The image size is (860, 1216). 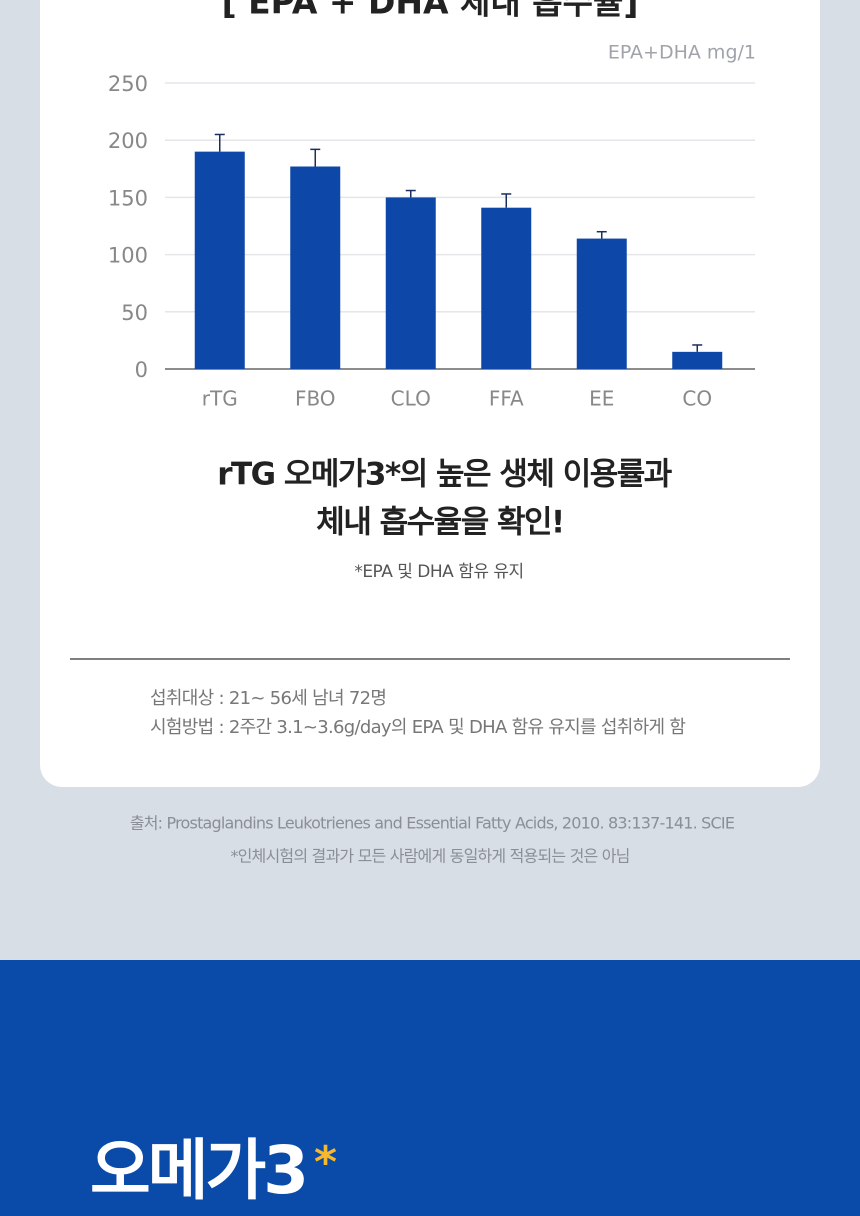 I want to click on x-tick-label: rTG, so click(x=220, y=399).